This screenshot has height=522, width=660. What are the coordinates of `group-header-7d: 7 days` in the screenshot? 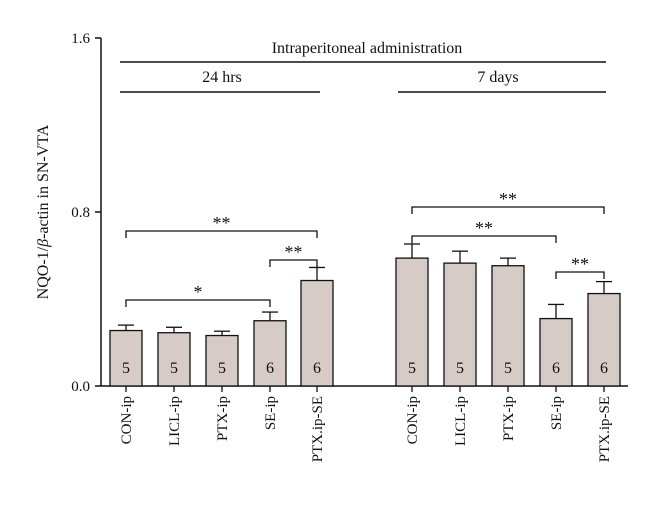 It's located at (502, 81).